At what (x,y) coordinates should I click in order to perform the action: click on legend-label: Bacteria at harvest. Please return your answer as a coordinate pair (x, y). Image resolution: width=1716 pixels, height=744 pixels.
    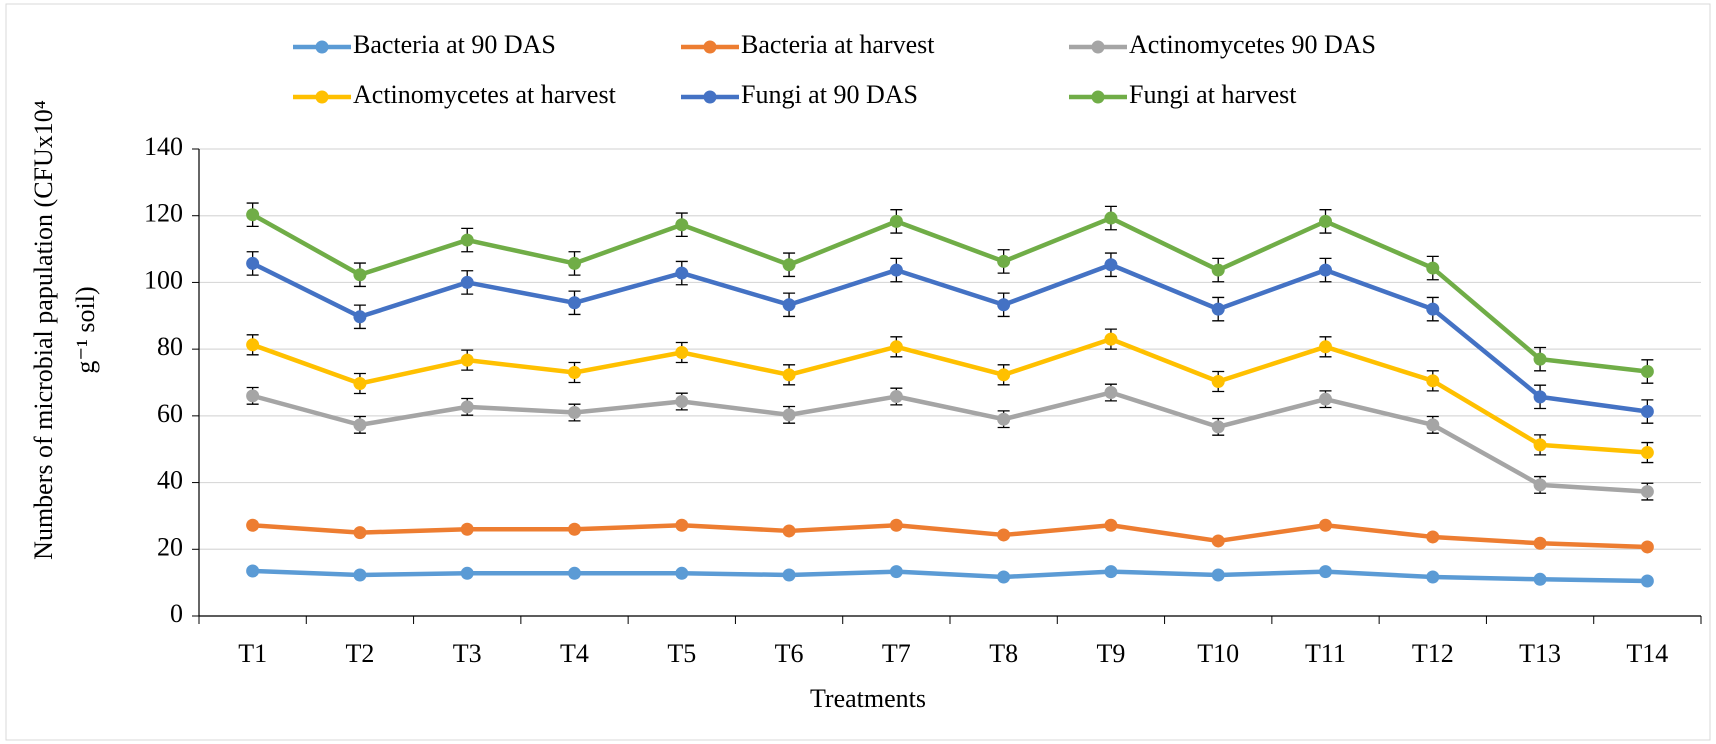
    Looking at the image, I should click on (838, 44).